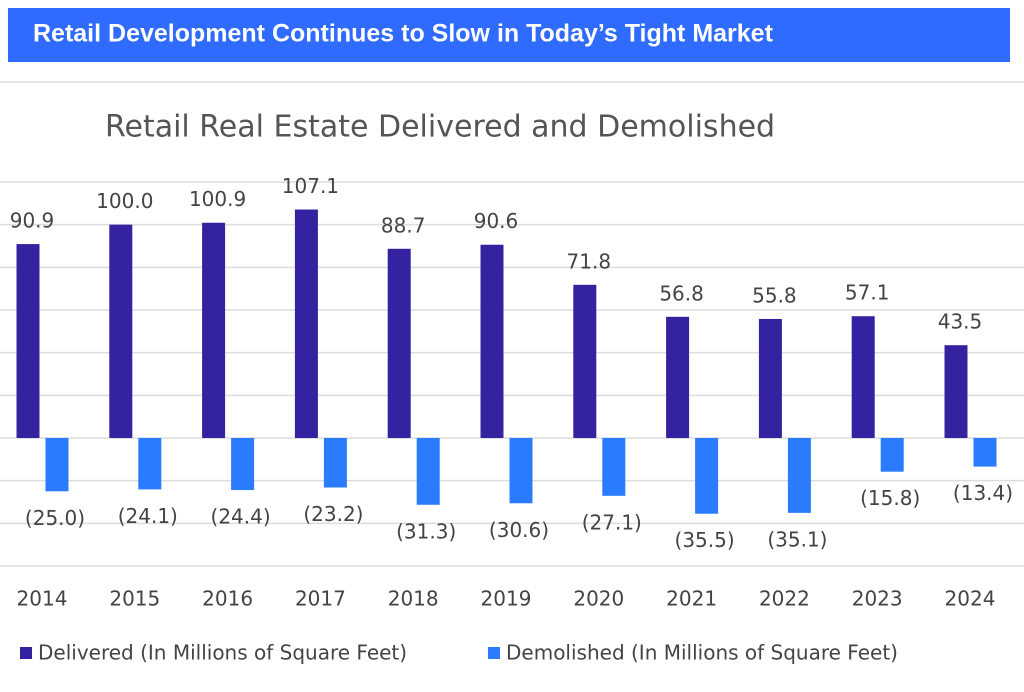 This screenshot has width=1024, height=692. I want to click on value-label: (27.1), so click(612, 522).